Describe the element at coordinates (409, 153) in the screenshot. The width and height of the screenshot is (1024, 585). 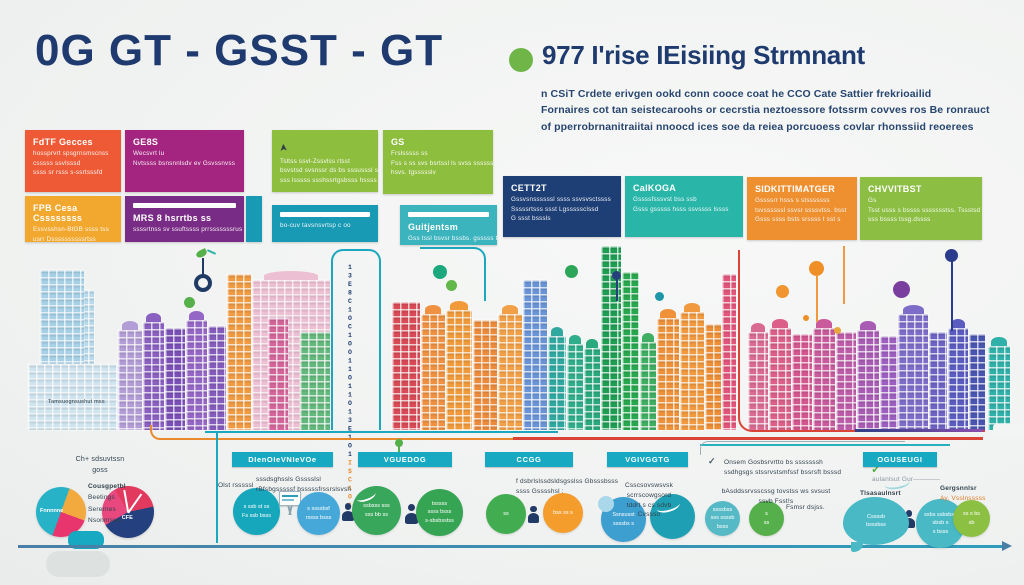
I see `card-text-line: Frslsssss ss` at that location.